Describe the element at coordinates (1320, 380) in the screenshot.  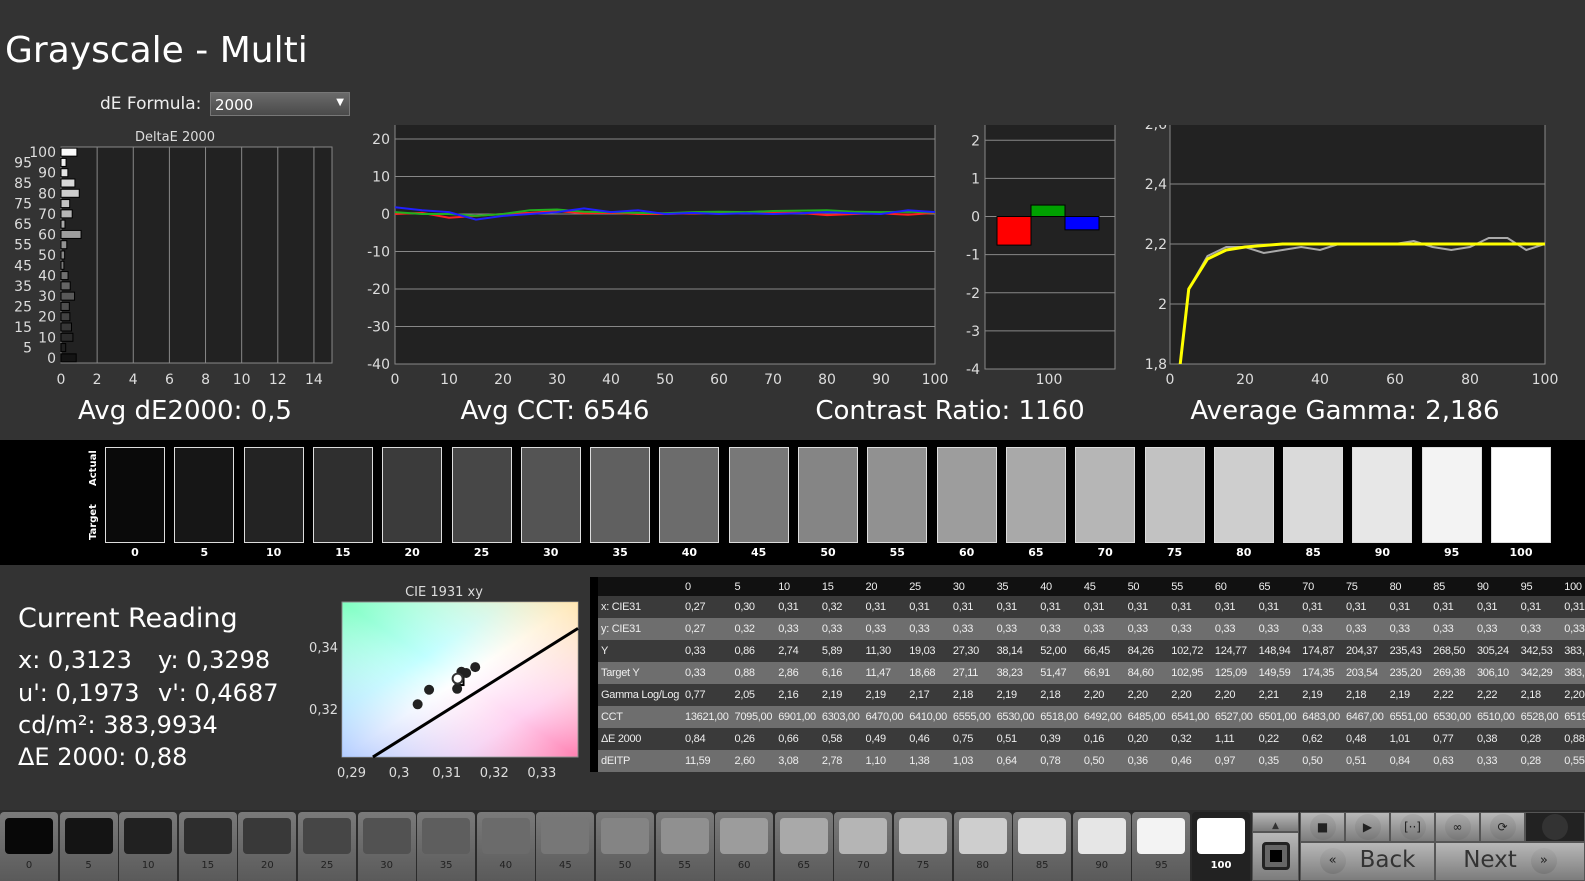
I see `x-tick-label: 40` at that location.